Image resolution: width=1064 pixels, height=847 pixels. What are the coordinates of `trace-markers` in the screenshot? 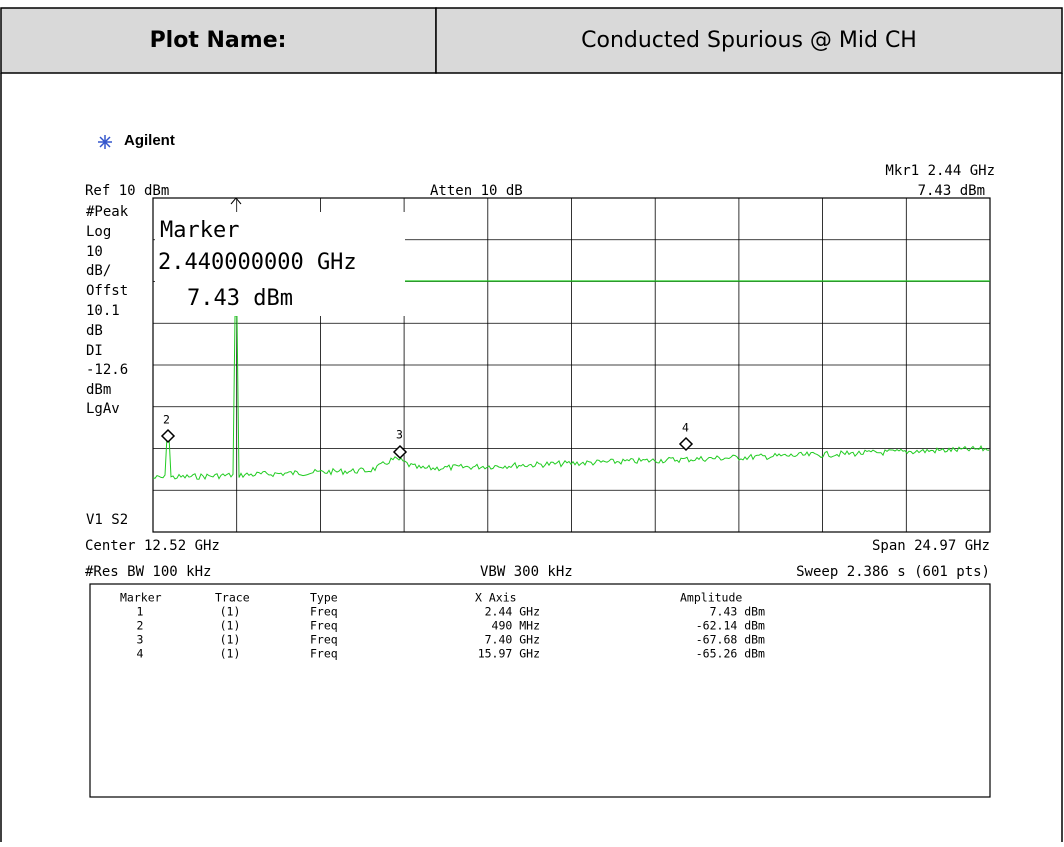 It's located at (427, 444).